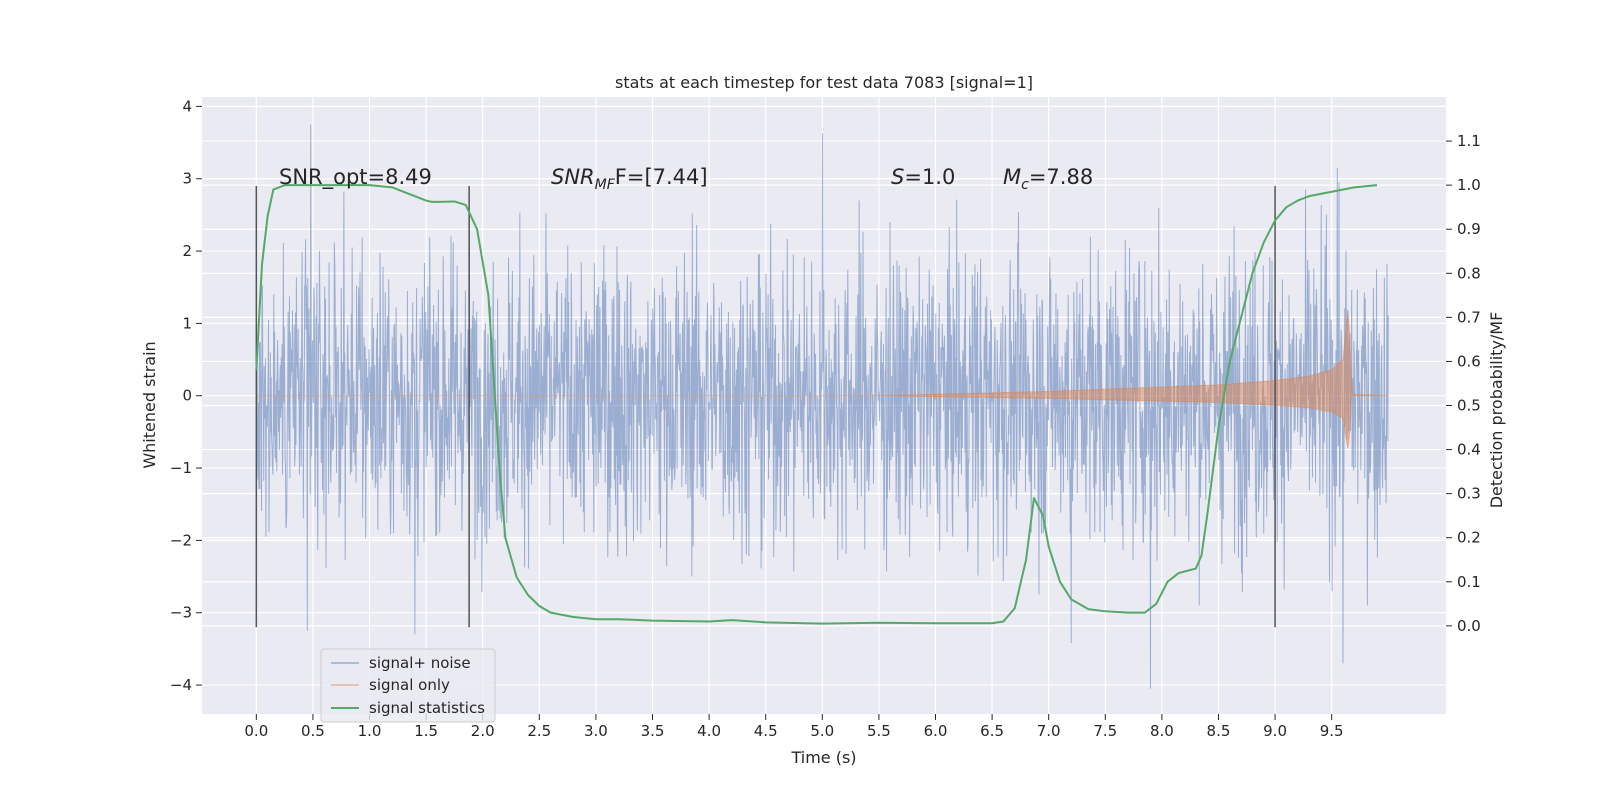  I want to click on y-tick-label-right: 0.3, so click(1469, 494).